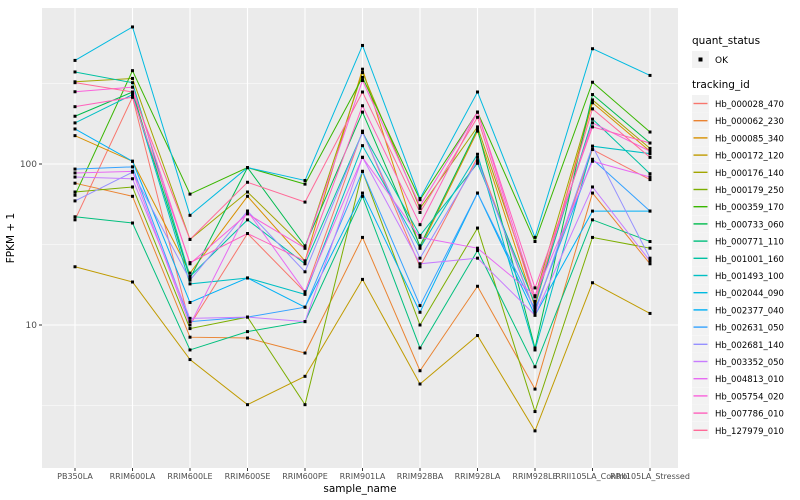  I want to click on legend-entry: Hb_000179_250, so click(738, 189).